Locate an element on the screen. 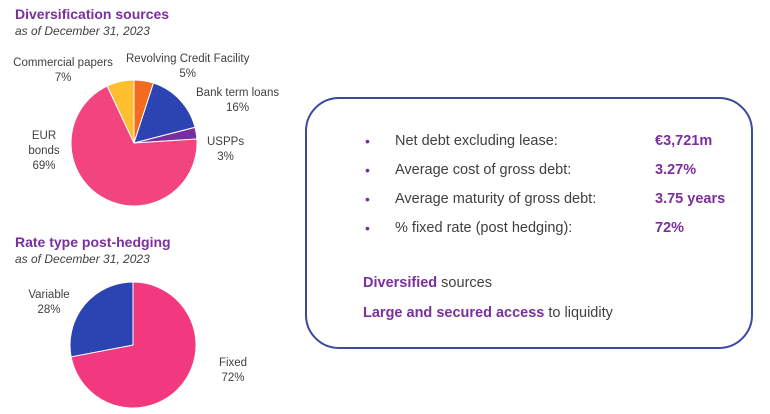 The width and height of the screenshot is (770, 414). metric-value: €3,721m is located at coordinates (684, 141).